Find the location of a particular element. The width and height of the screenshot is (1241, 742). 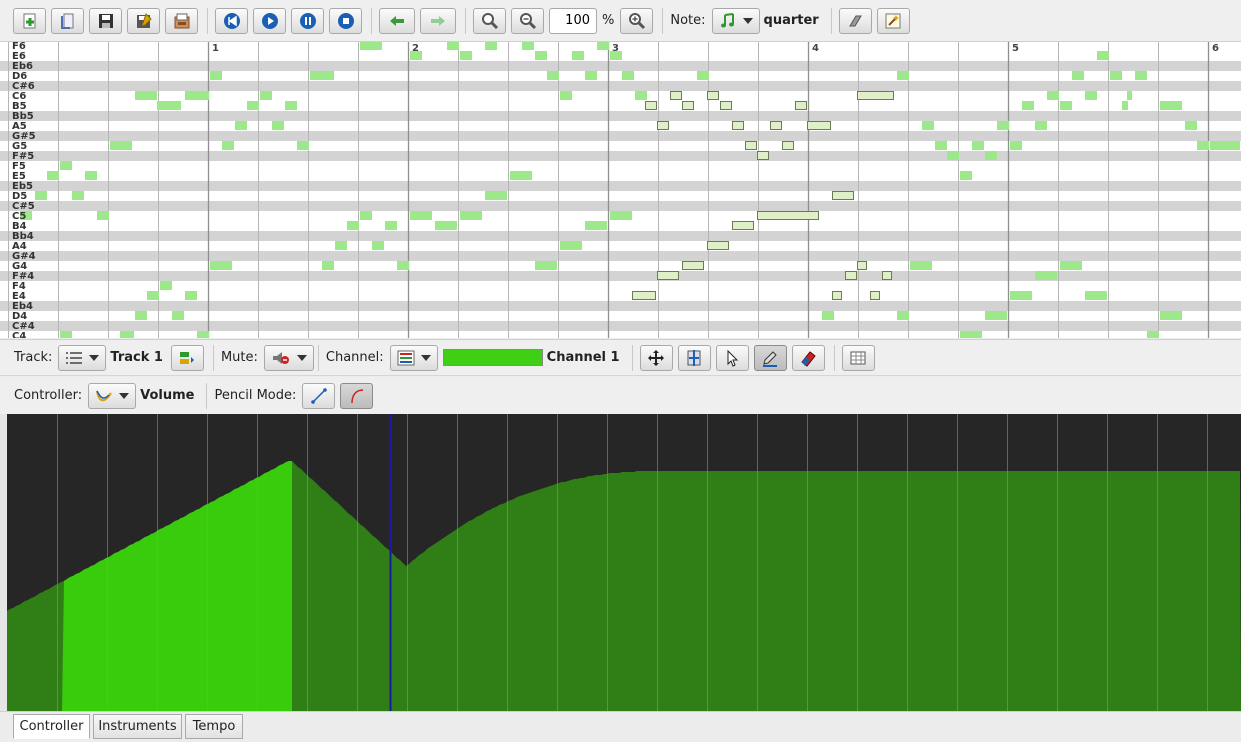

zoom-in-button is located at coordinates (637, 20).